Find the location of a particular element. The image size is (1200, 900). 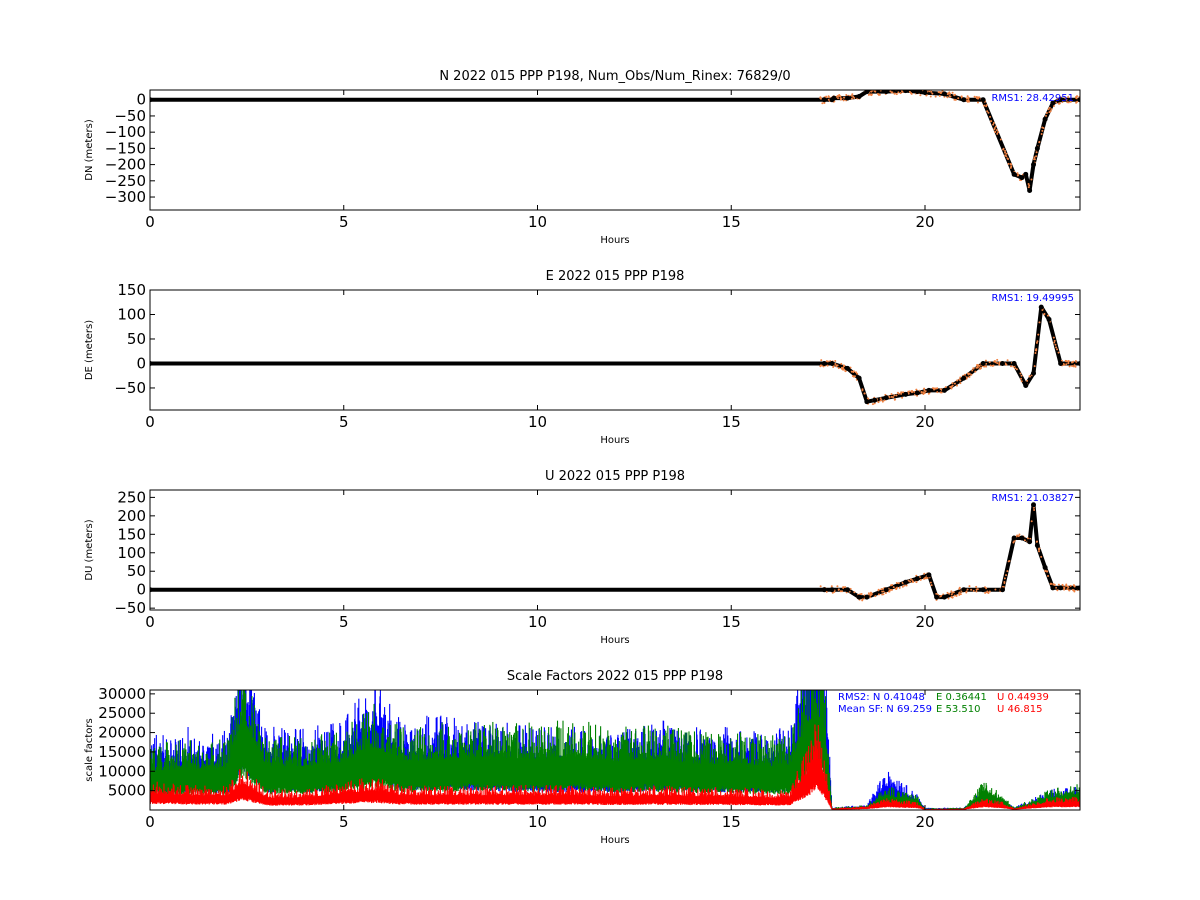

x-tick-label: 10 is located at coordinates (537, 622).